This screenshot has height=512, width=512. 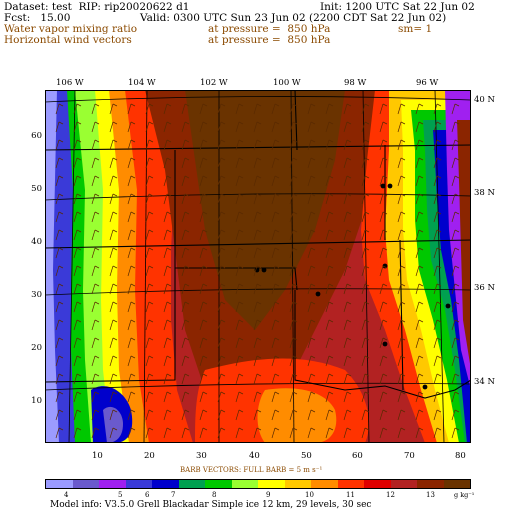 I want to click on init-time-label: Init: 1200 UTC Sat 22 Jun 02, so click(x=397, y=7).